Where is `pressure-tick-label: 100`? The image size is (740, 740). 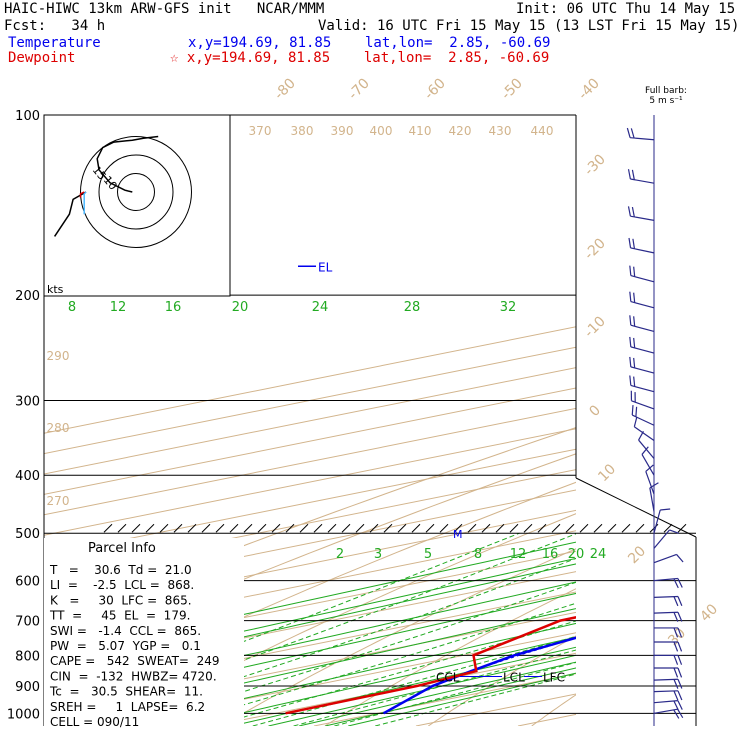 pressure-tick-label: 100 is located at coordinates (27, 116).